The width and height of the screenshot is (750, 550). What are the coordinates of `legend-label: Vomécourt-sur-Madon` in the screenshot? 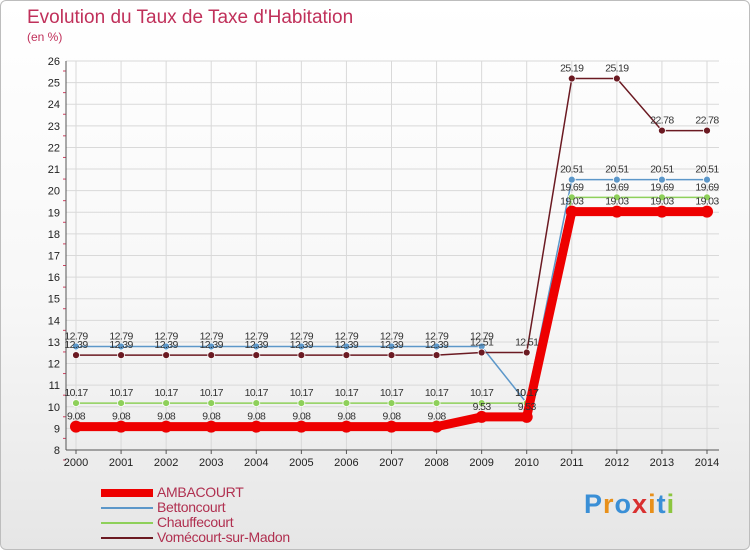 It's located at (223, 537).